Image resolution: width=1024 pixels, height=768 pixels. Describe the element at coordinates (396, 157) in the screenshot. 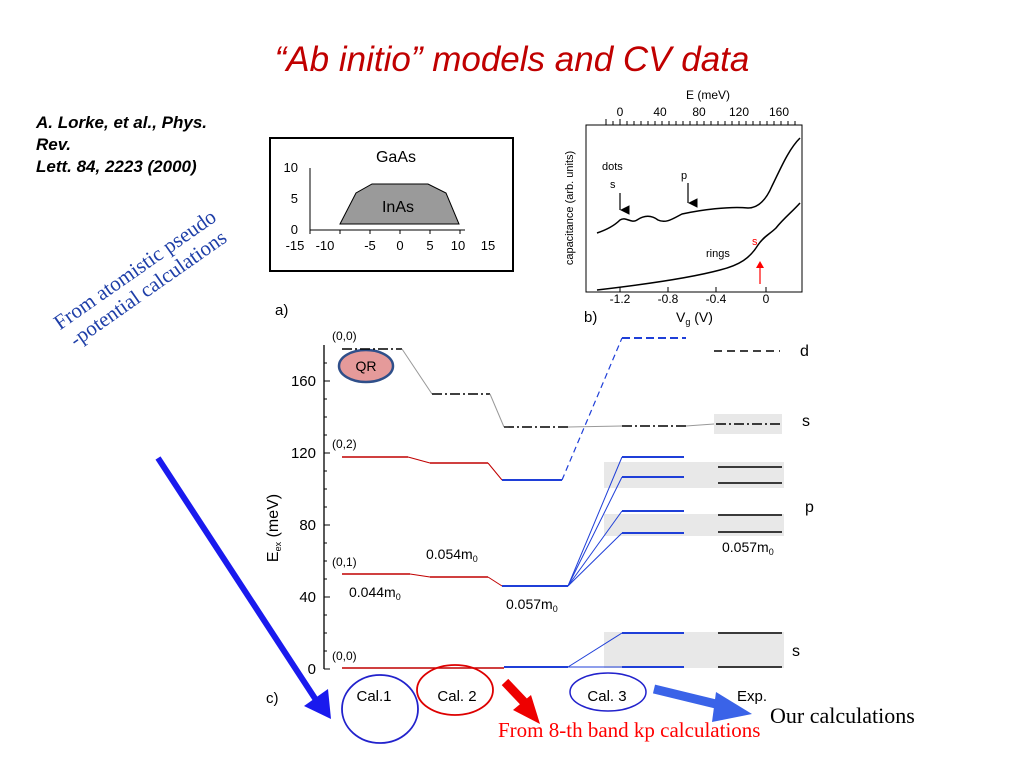

I see `gaas-label: GaAs` at that location.